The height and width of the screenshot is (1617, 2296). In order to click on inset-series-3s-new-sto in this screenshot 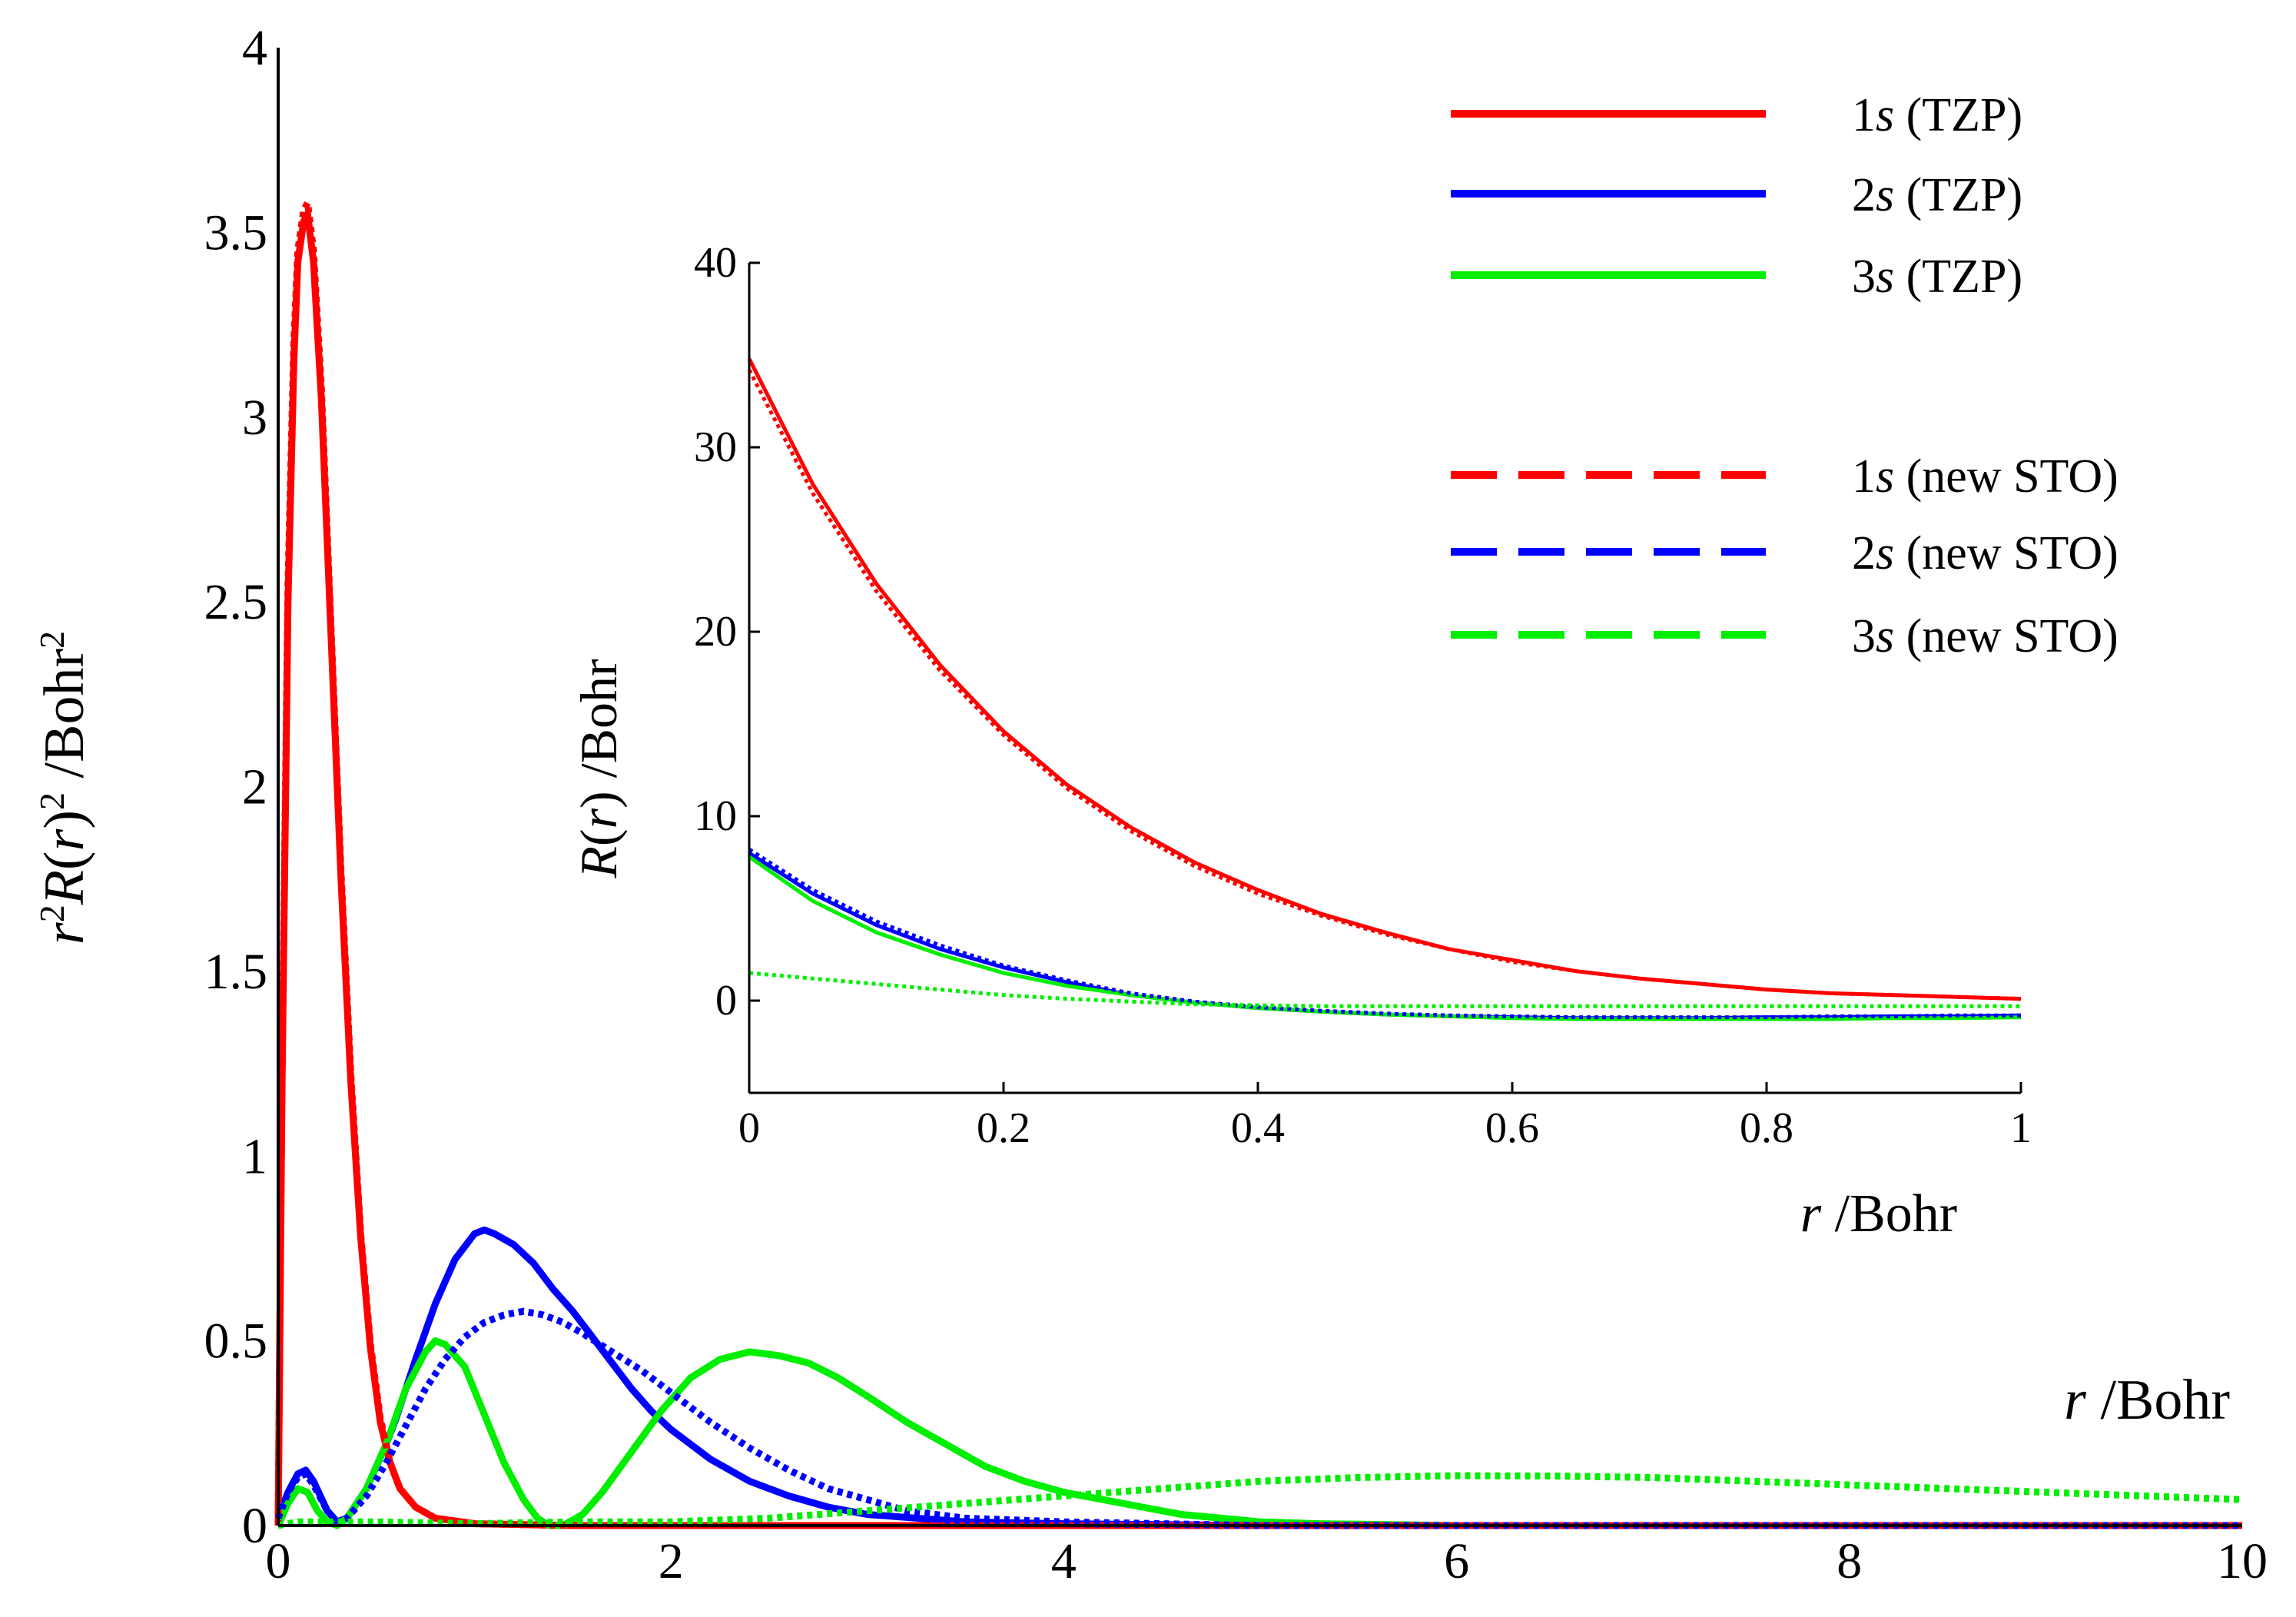, I will do `click(1385, 989)`.